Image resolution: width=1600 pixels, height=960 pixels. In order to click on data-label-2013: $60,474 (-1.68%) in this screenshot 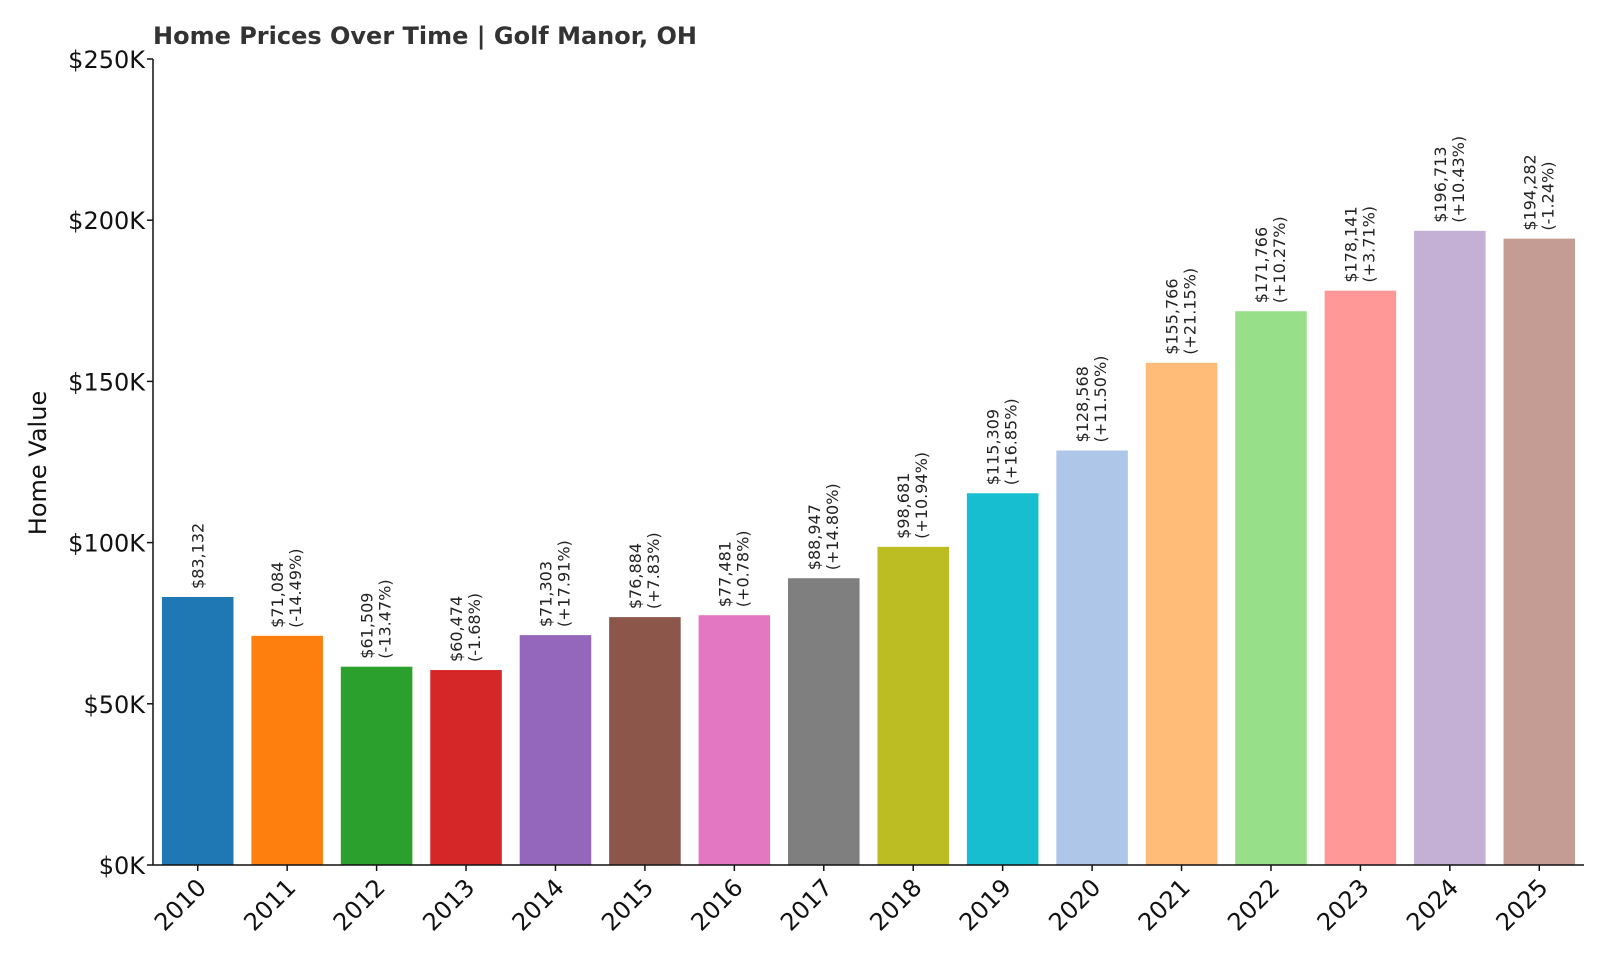, I will do `click(465, 627)`.